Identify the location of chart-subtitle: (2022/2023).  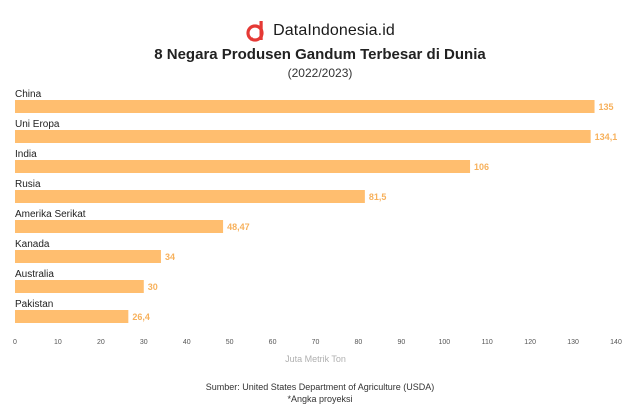
(320, 73).